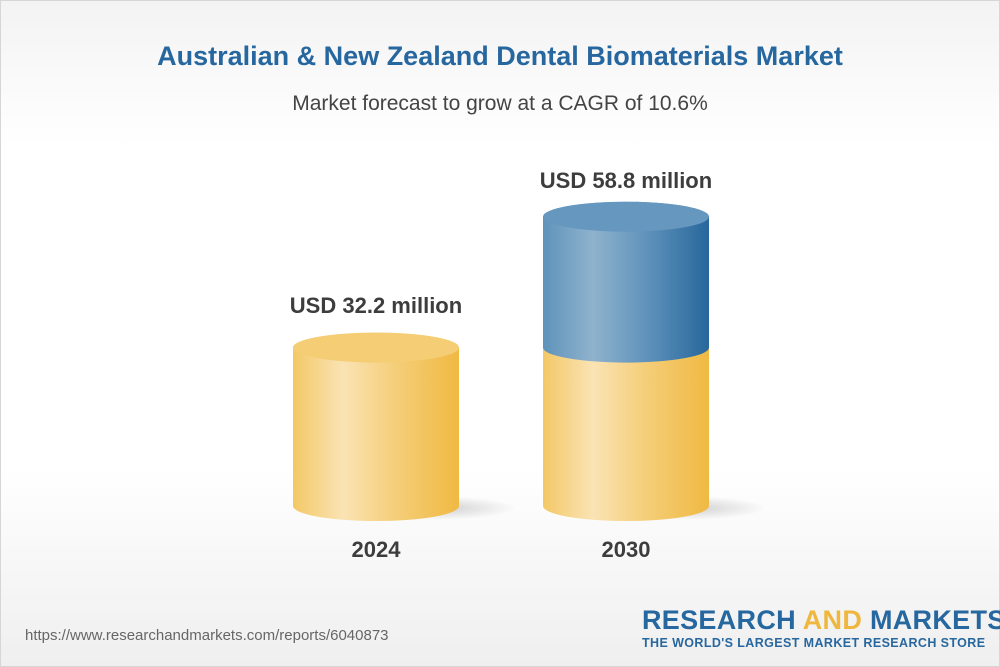 This screenshot has width=1000, height=667. What do you see at coordinates (626, 426) in the screenshot?
I see `cylinder-base-2030` at bounding box center [626, 426].